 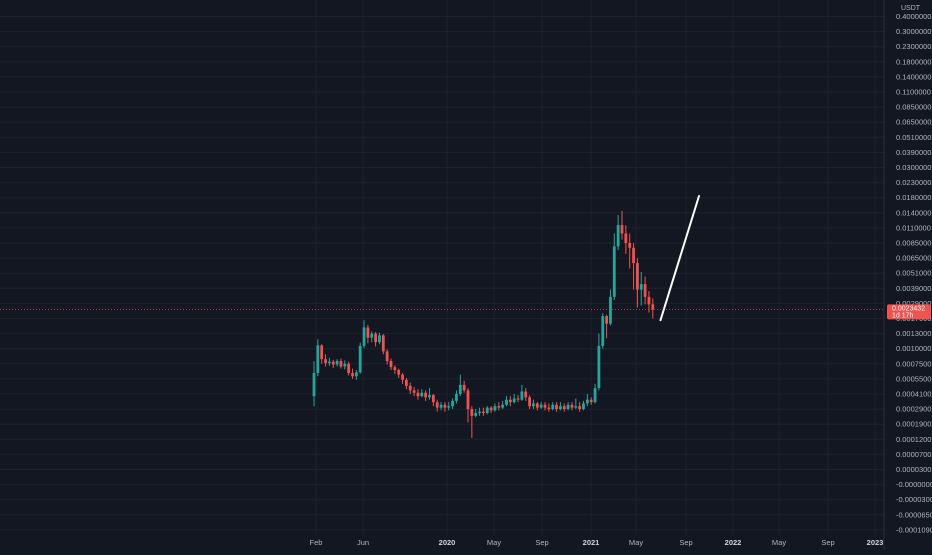 What do you see at coordinates (597, 542) in the screenshot?
I see `time-axis: Feb Jun 2020 May Sep 2021 May Sep 2022 May Sep 2023` at bounding box center [597, 542].